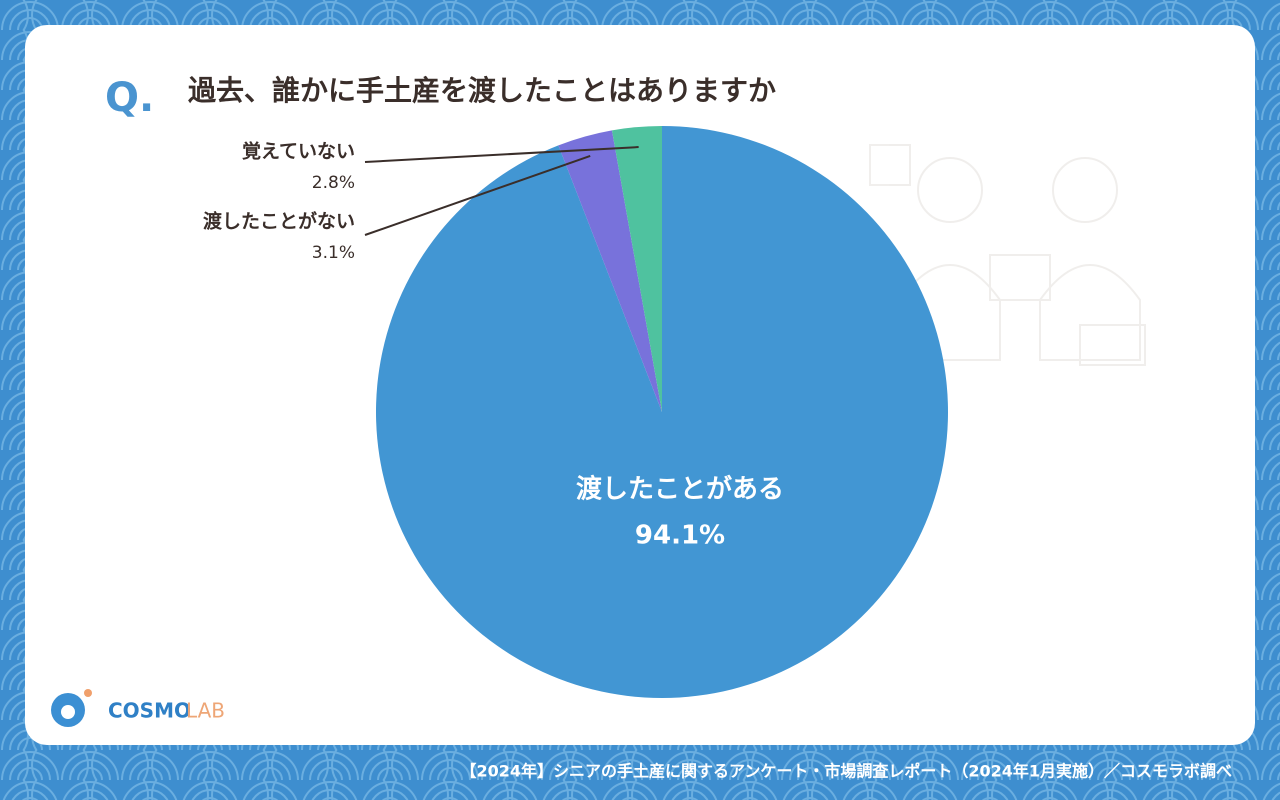  I want to click on slice-label: 渡したことがある, so click(680, 489).